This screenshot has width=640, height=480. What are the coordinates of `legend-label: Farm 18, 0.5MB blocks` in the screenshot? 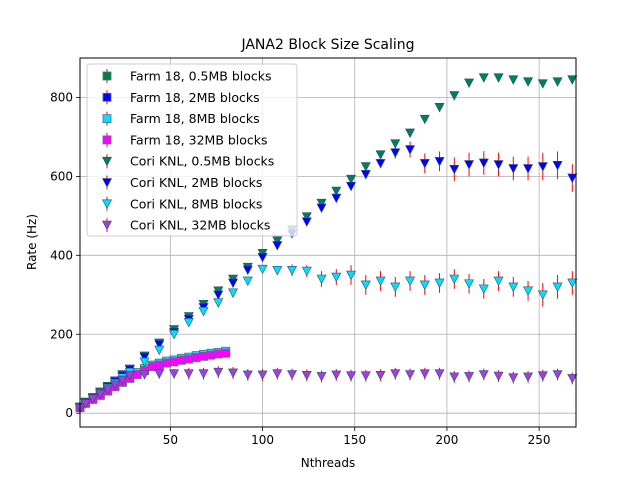 It's located at (201, 76).